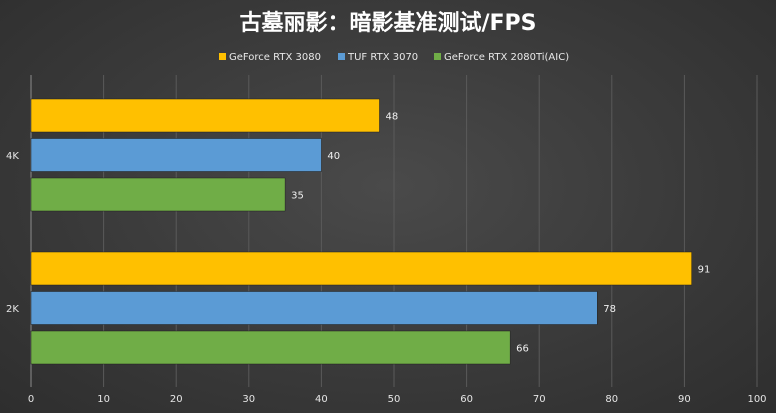 Image resolution: width=776 pixels, height=413 pixels. I want to click on x-tick-label: 80, so click(611, 399).